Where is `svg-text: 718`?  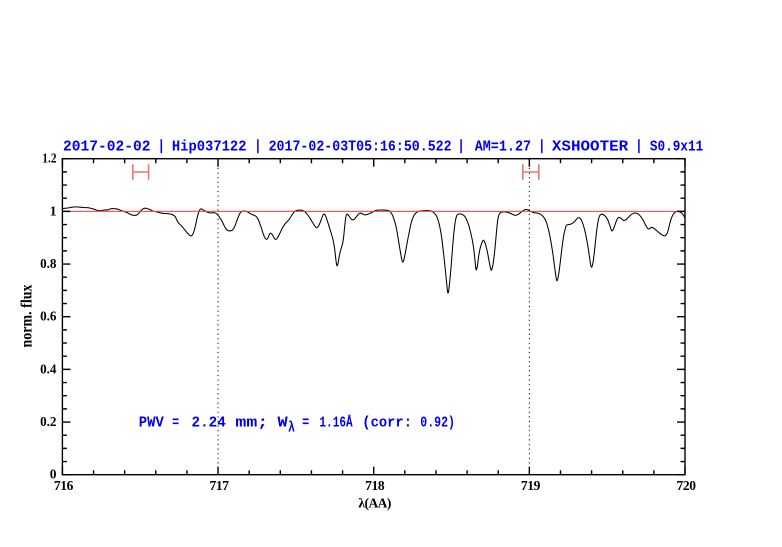
svg-text: 718 is located at coordinates (375, 485).